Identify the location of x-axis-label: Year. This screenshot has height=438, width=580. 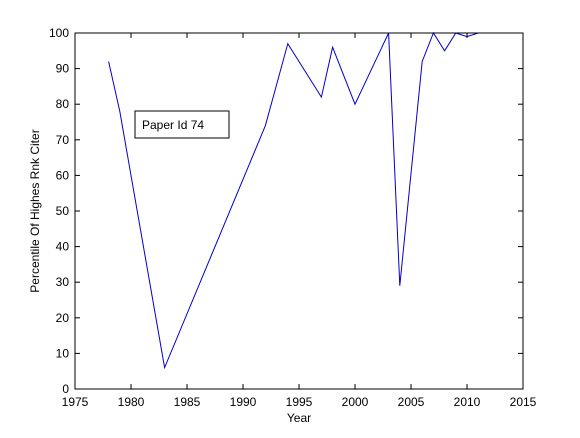
(299, 418).